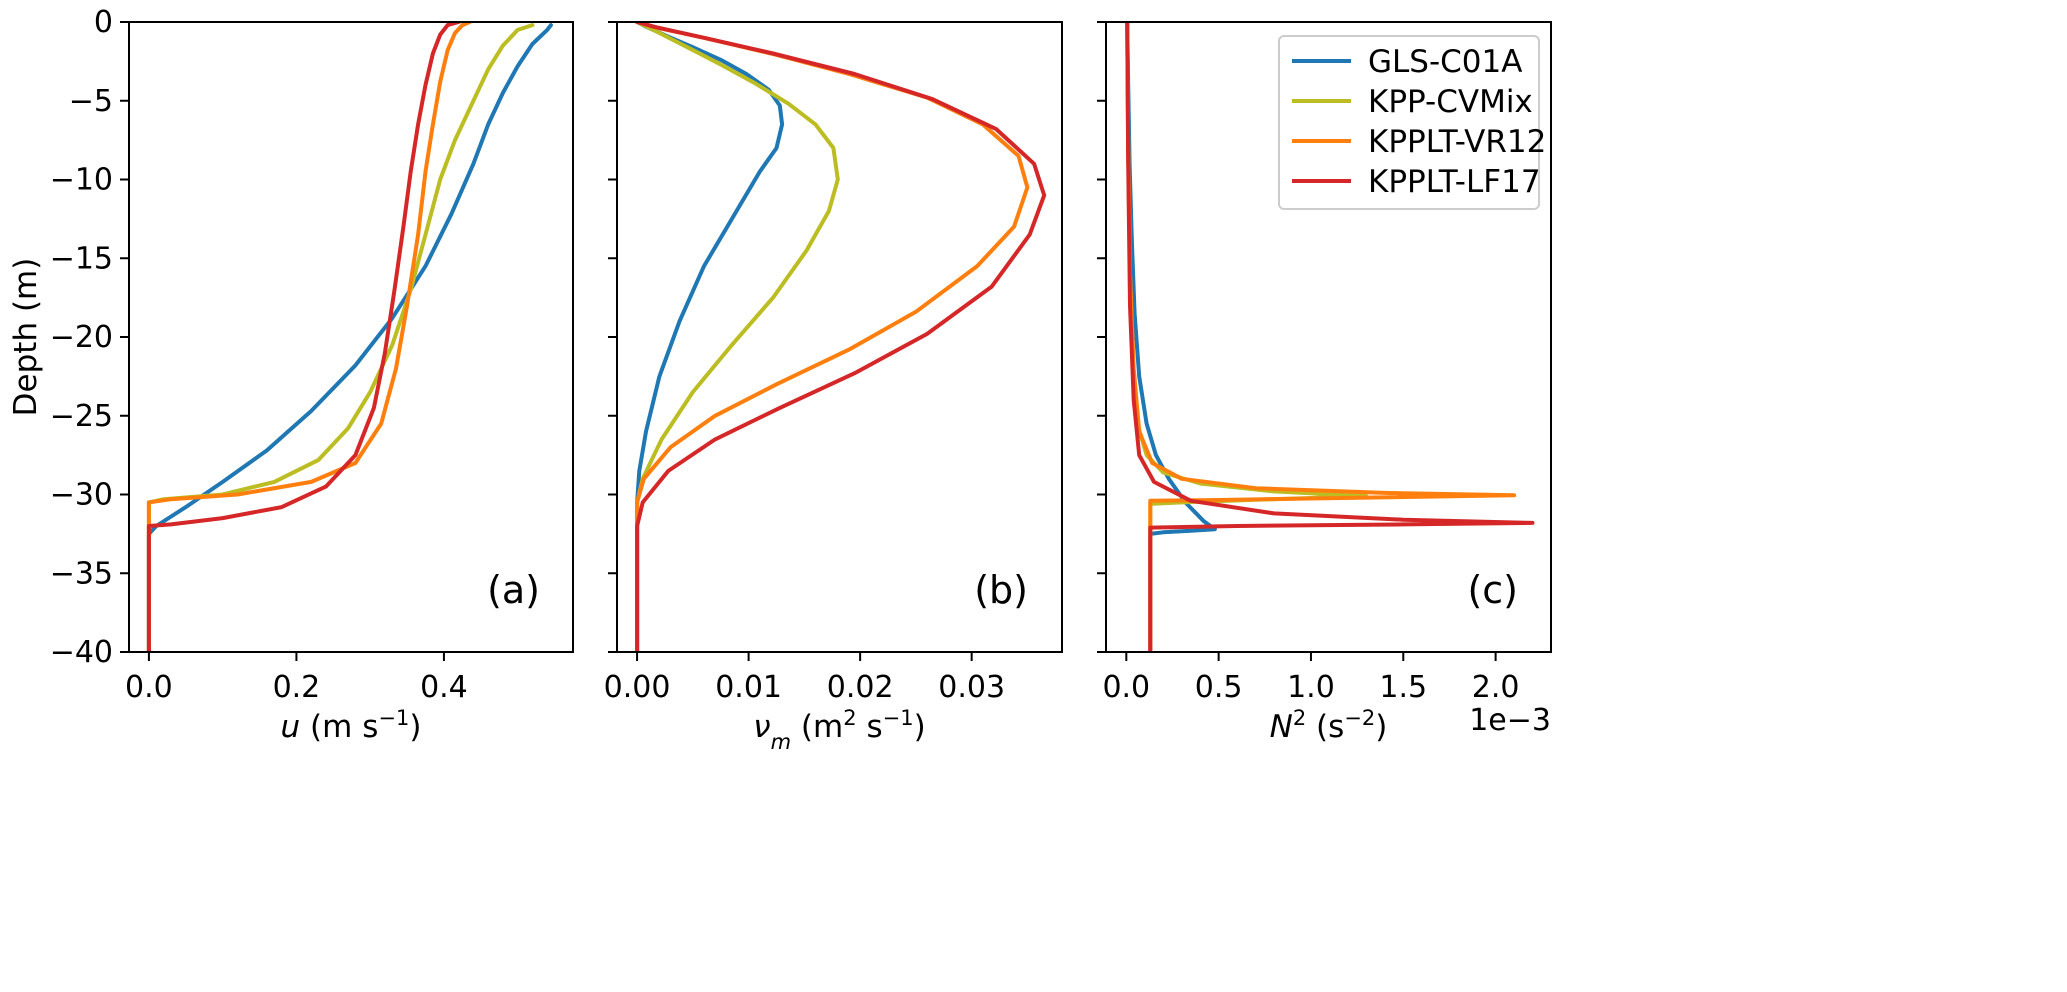 Image resolution: width=2067 pixels, height=992 pixels. I want to click on legend-label: KPP-CVMix, so click(1450, 102).